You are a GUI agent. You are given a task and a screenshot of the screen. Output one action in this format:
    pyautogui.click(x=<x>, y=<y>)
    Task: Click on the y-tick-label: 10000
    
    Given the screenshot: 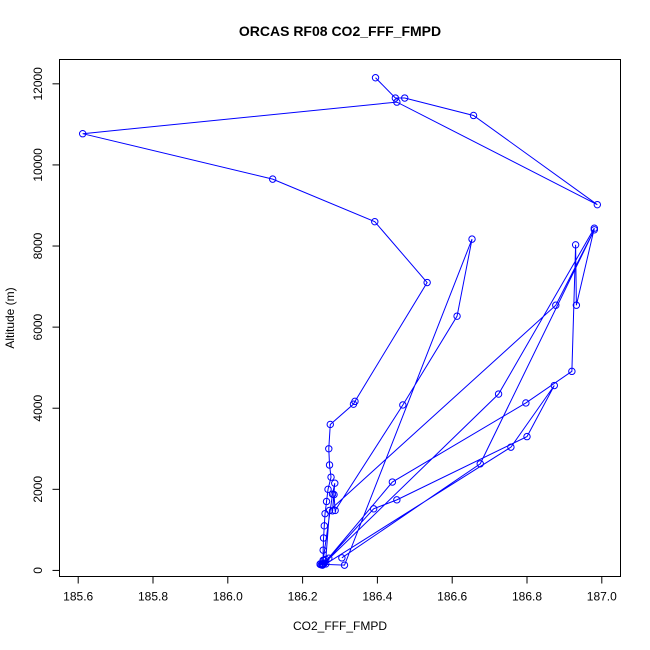 What is the action you would take?
    pyautogui.click(x=38, y=165)
    